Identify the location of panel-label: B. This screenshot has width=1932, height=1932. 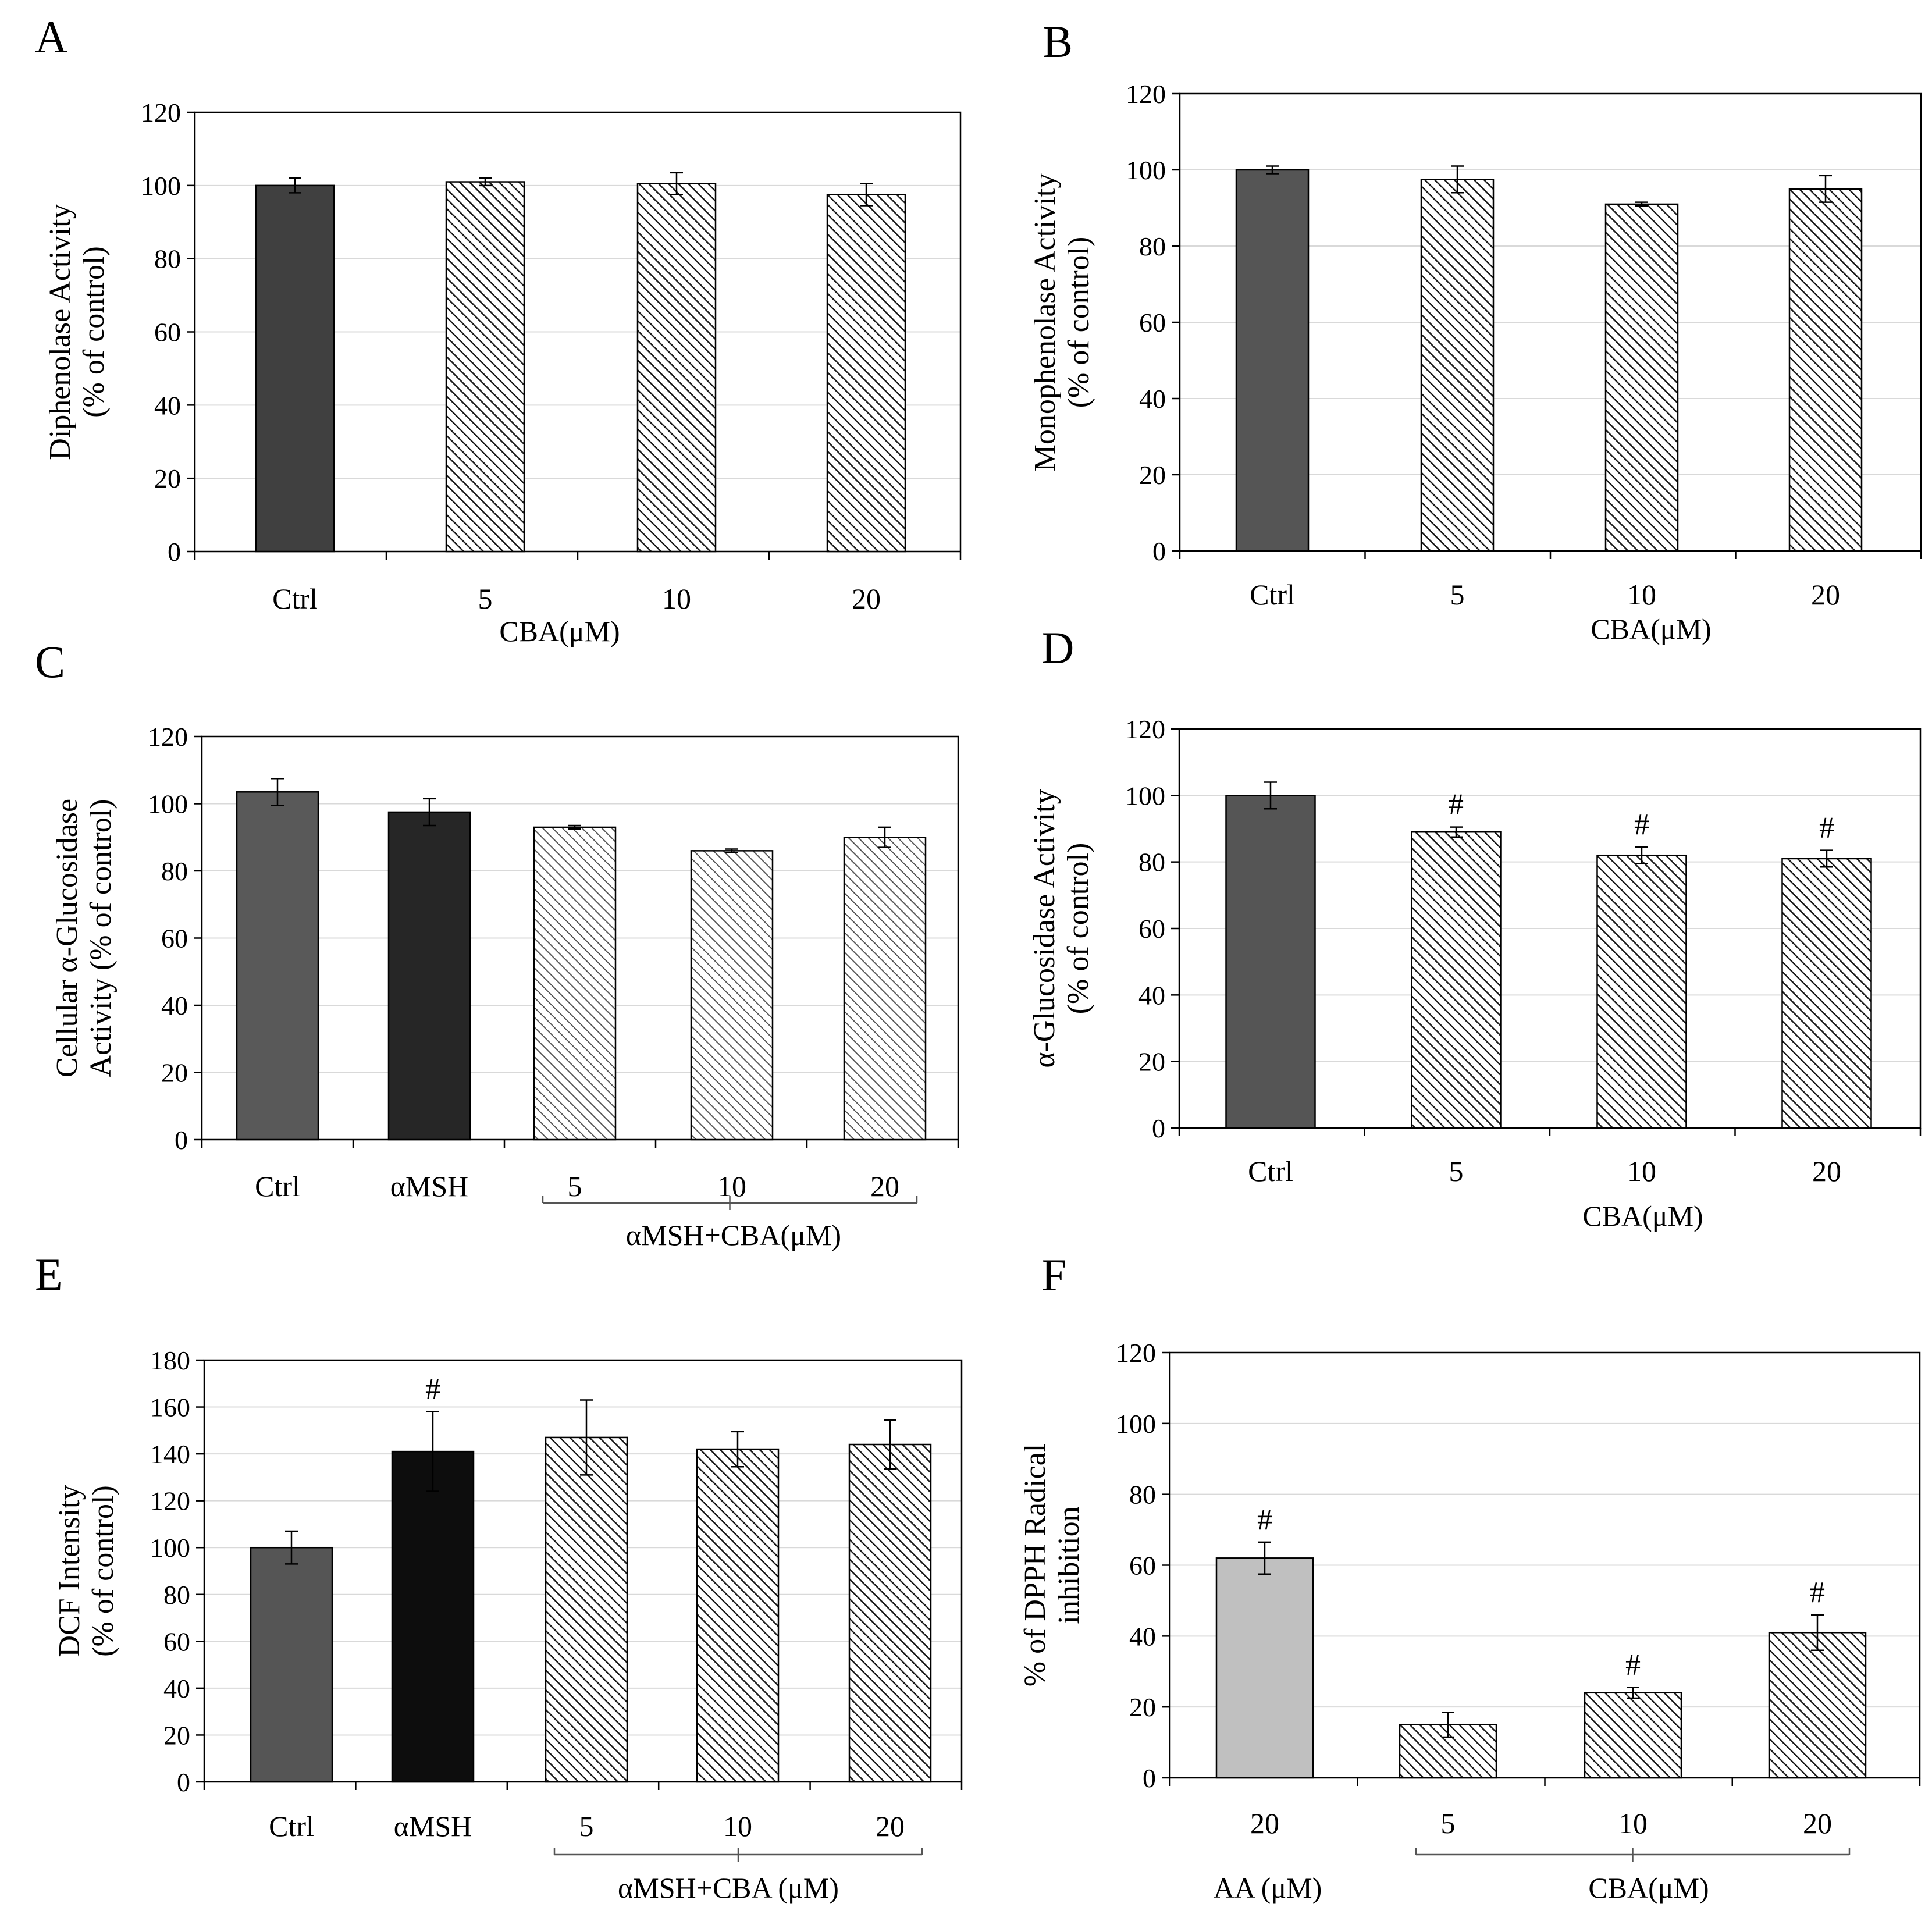
(1058, 41).